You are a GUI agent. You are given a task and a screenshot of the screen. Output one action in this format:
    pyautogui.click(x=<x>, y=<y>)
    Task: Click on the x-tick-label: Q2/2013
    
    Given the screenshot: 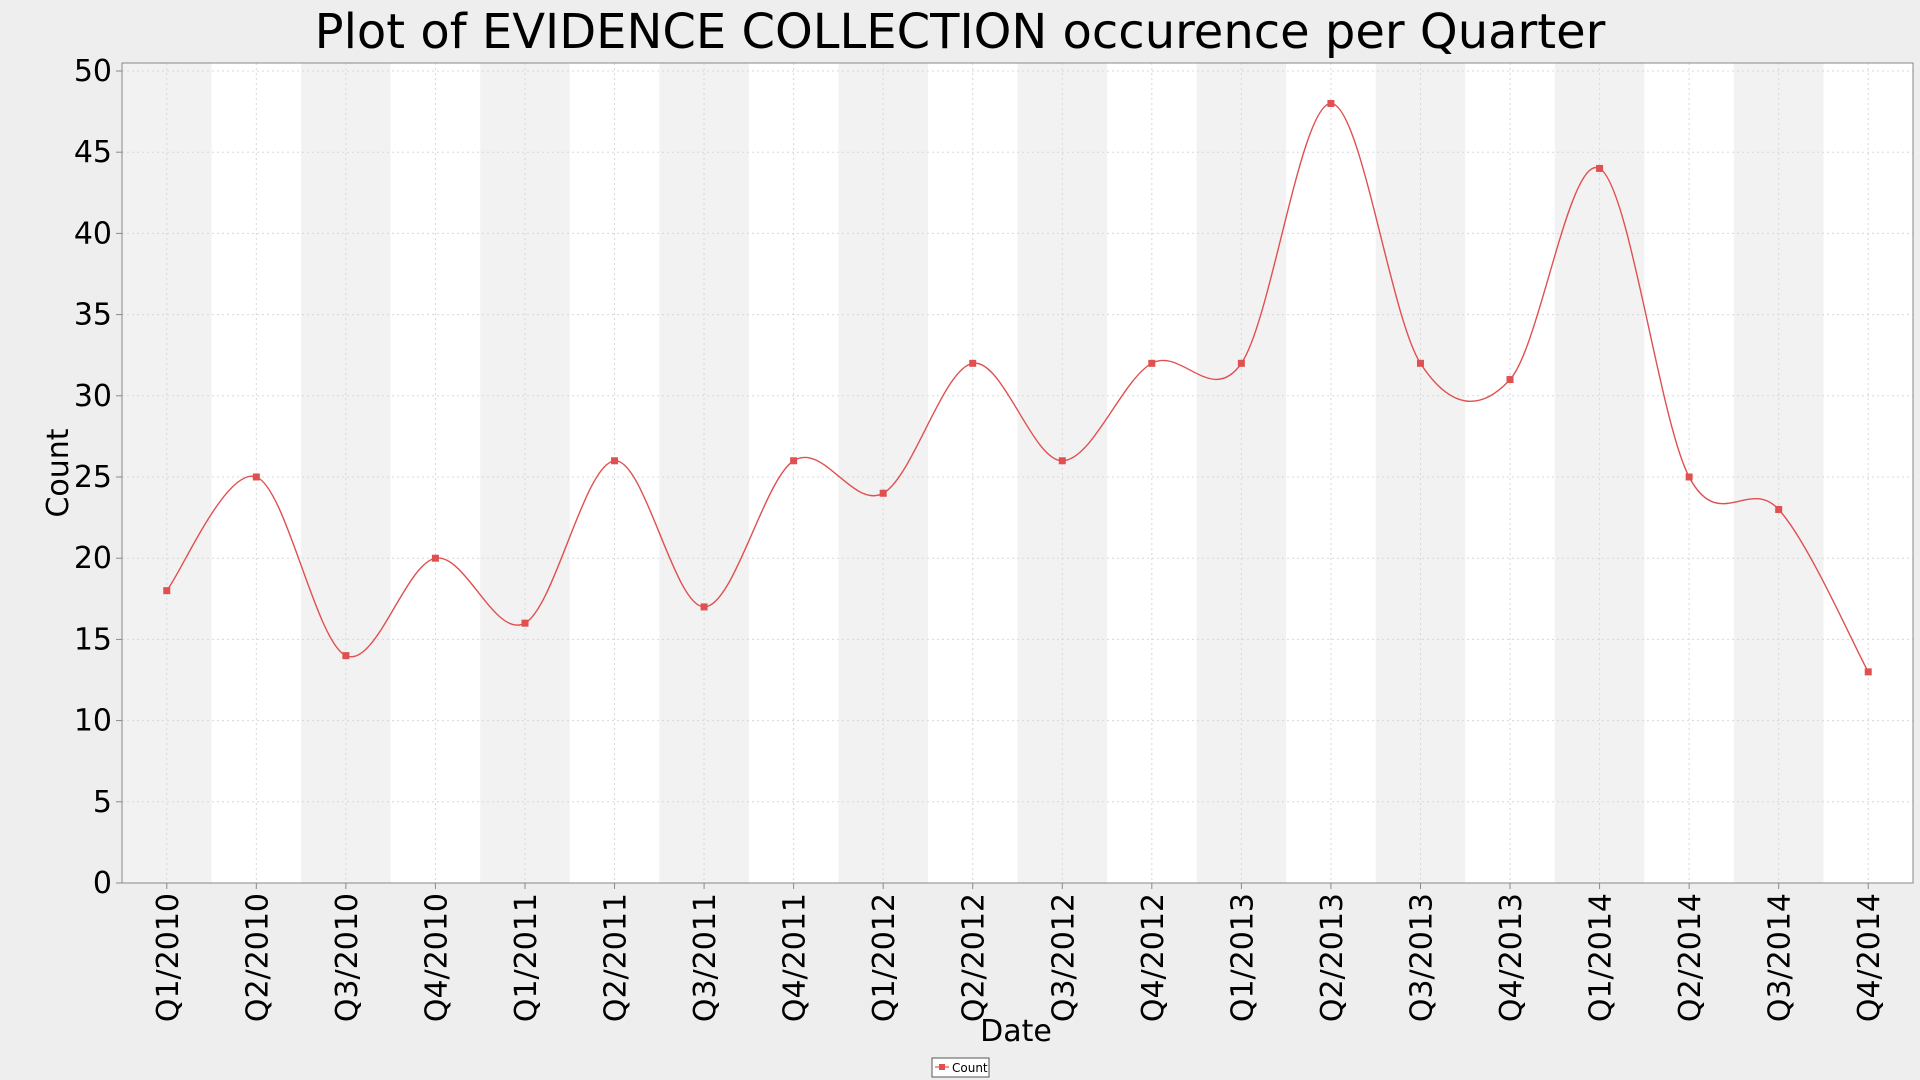 What is the action you would take?
    pyautogui.click(x=1332, y=957)
    